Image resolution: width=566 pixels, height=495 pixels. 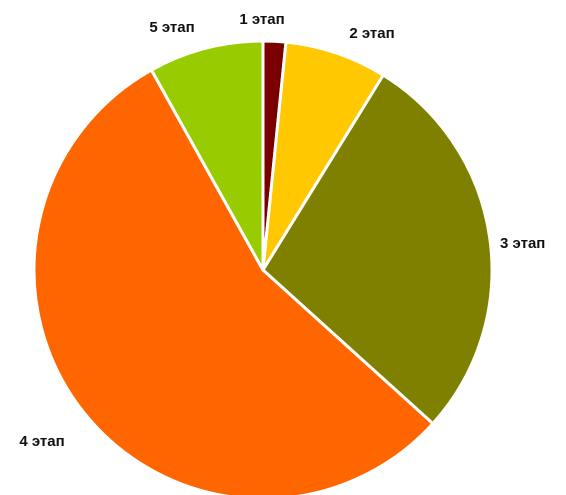 I want to click on slice-label-2: 2 этап, so click(x=371, y=33).